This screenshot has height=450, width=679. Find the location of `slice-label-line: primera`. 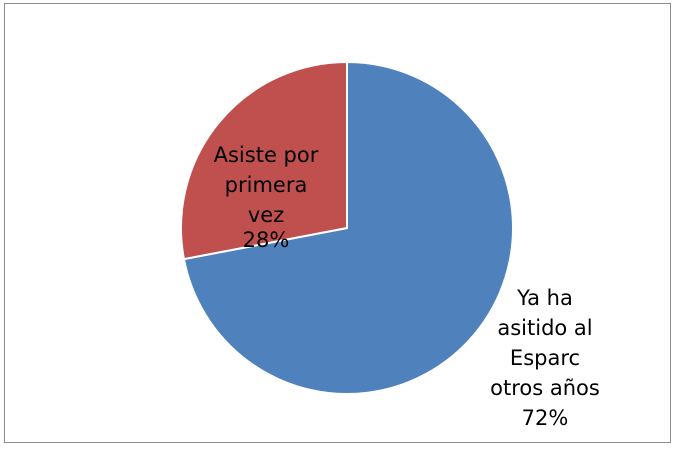

slice-label-line: primera is located at coordinates (266, 185).